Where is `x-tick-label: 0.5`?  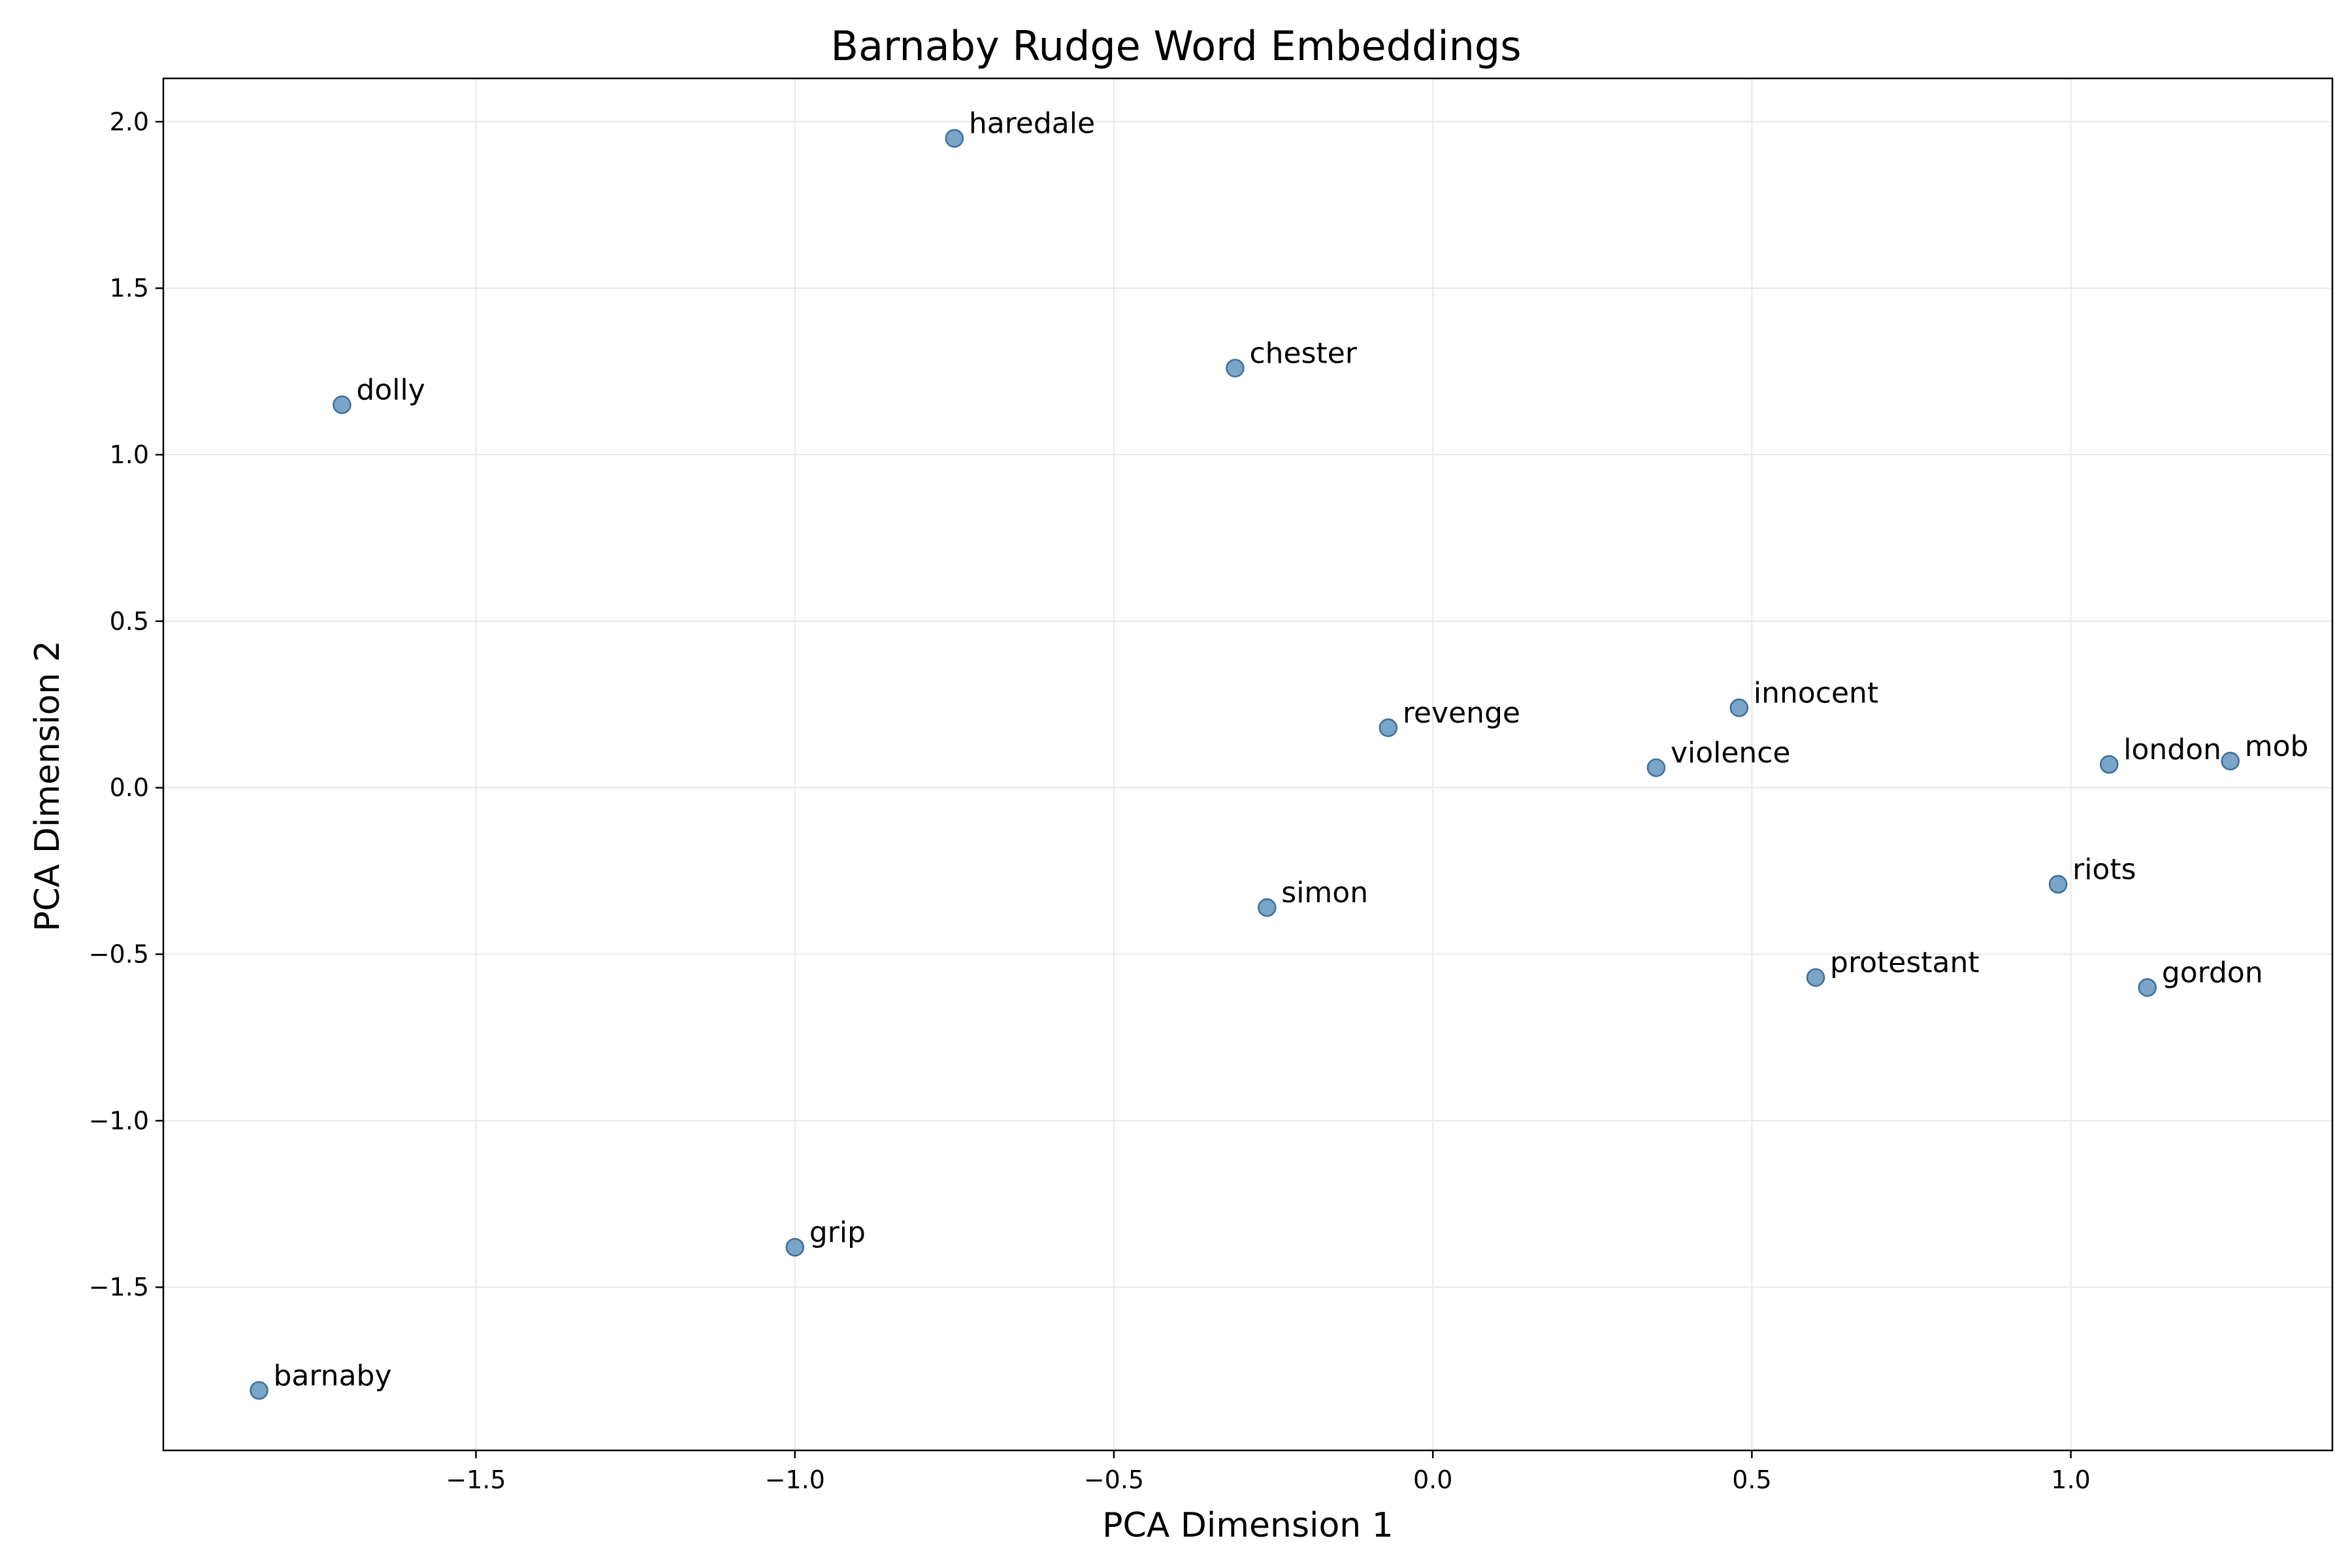
x-tick-label: 0.5 is located at coordinates (1751, 1479).